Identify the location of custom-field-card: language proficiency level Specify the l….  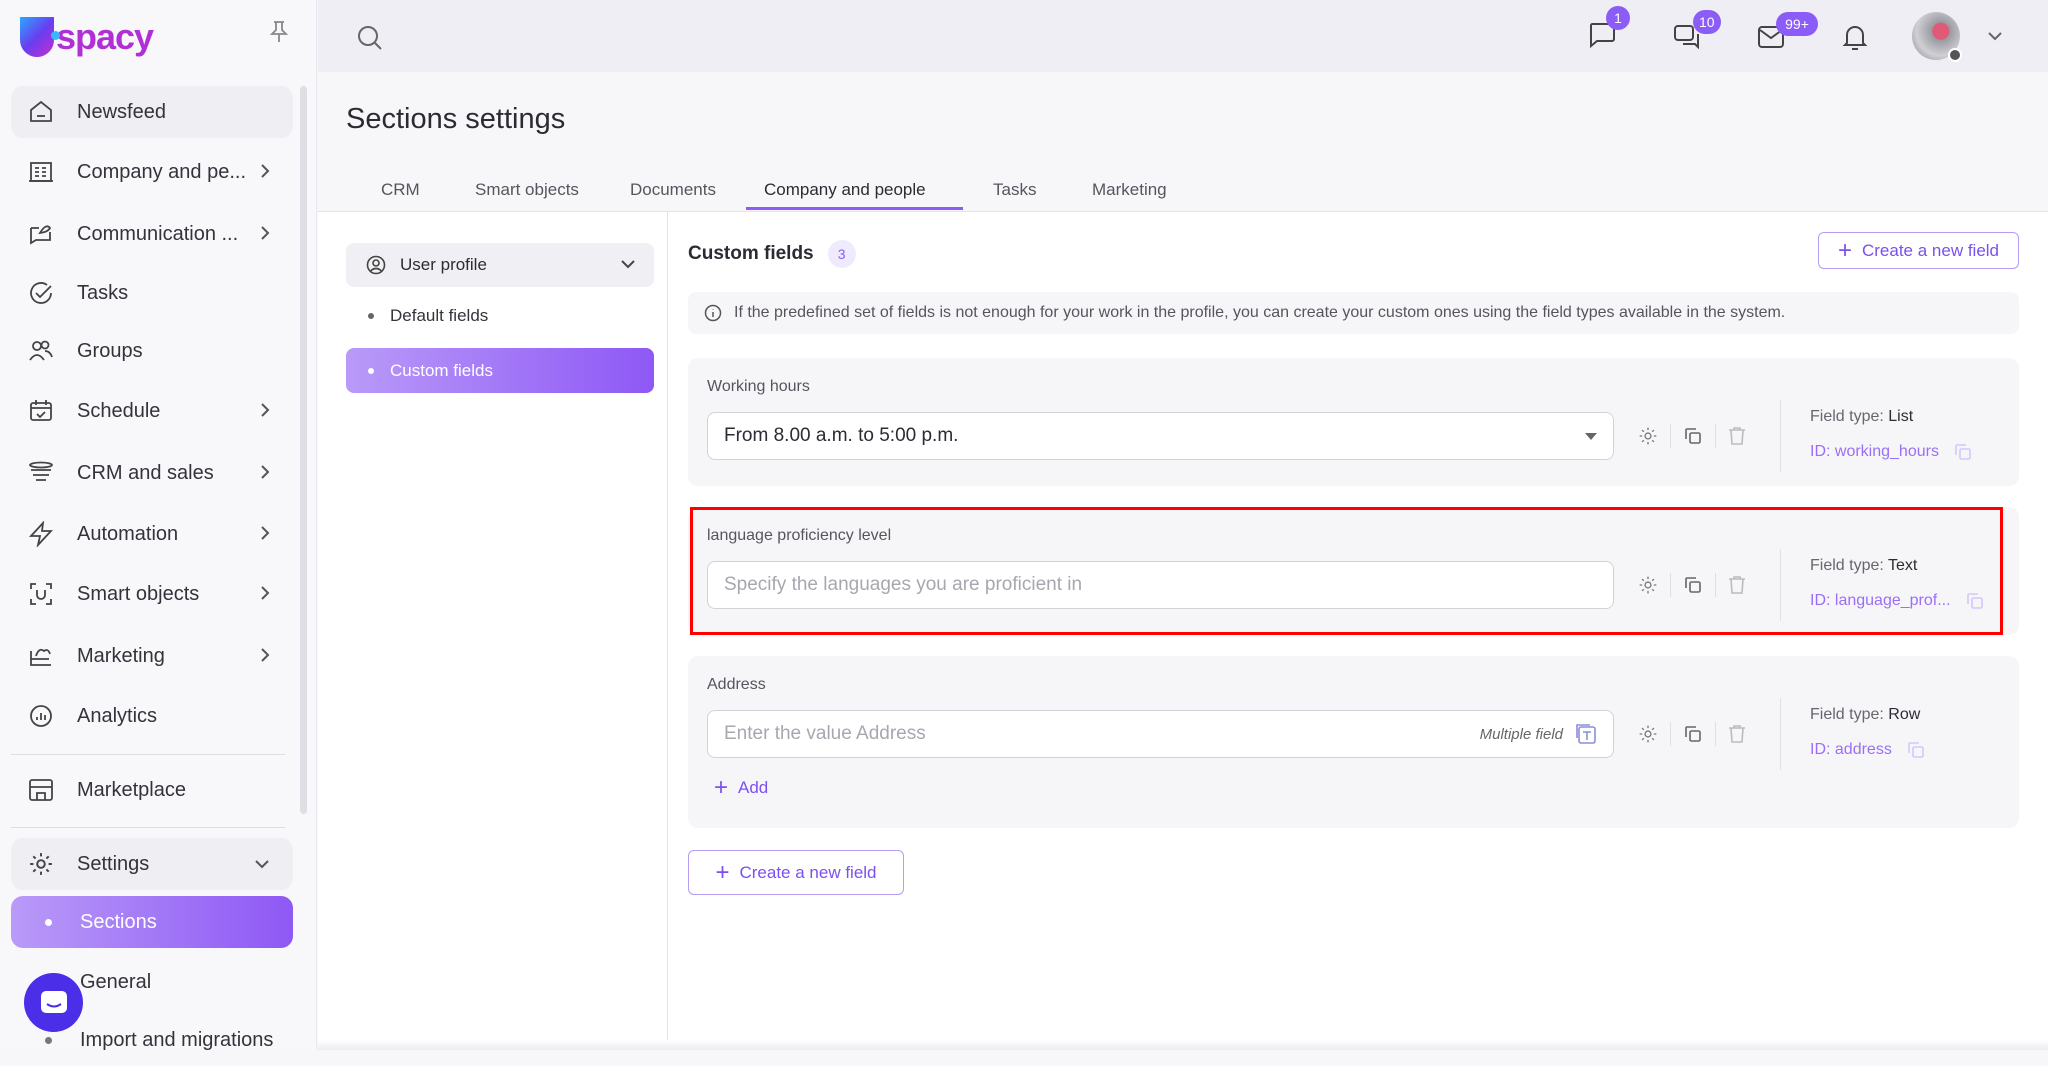
(1353, 571).